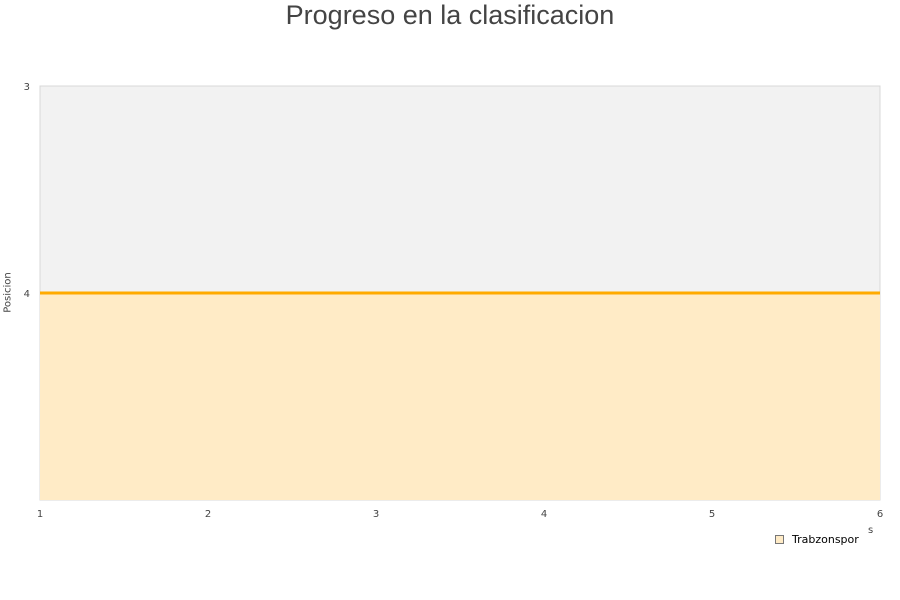  Describe the element at coordinates (880, 514) in the screenshot. I see `x-tick-label: 6` at that location.